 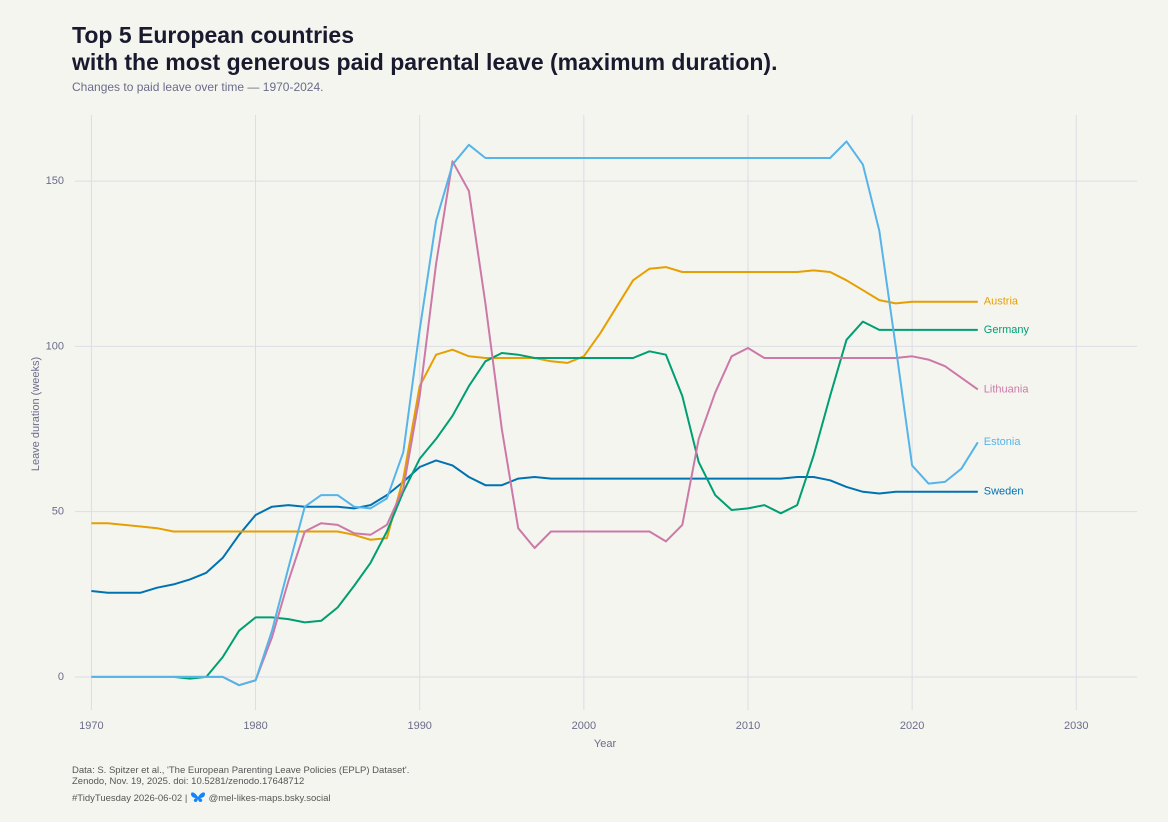 What do you see at coordinates (605, 744) in the screenshot?
I see `x-axis-label: Year` at bounding box center [605, 744].